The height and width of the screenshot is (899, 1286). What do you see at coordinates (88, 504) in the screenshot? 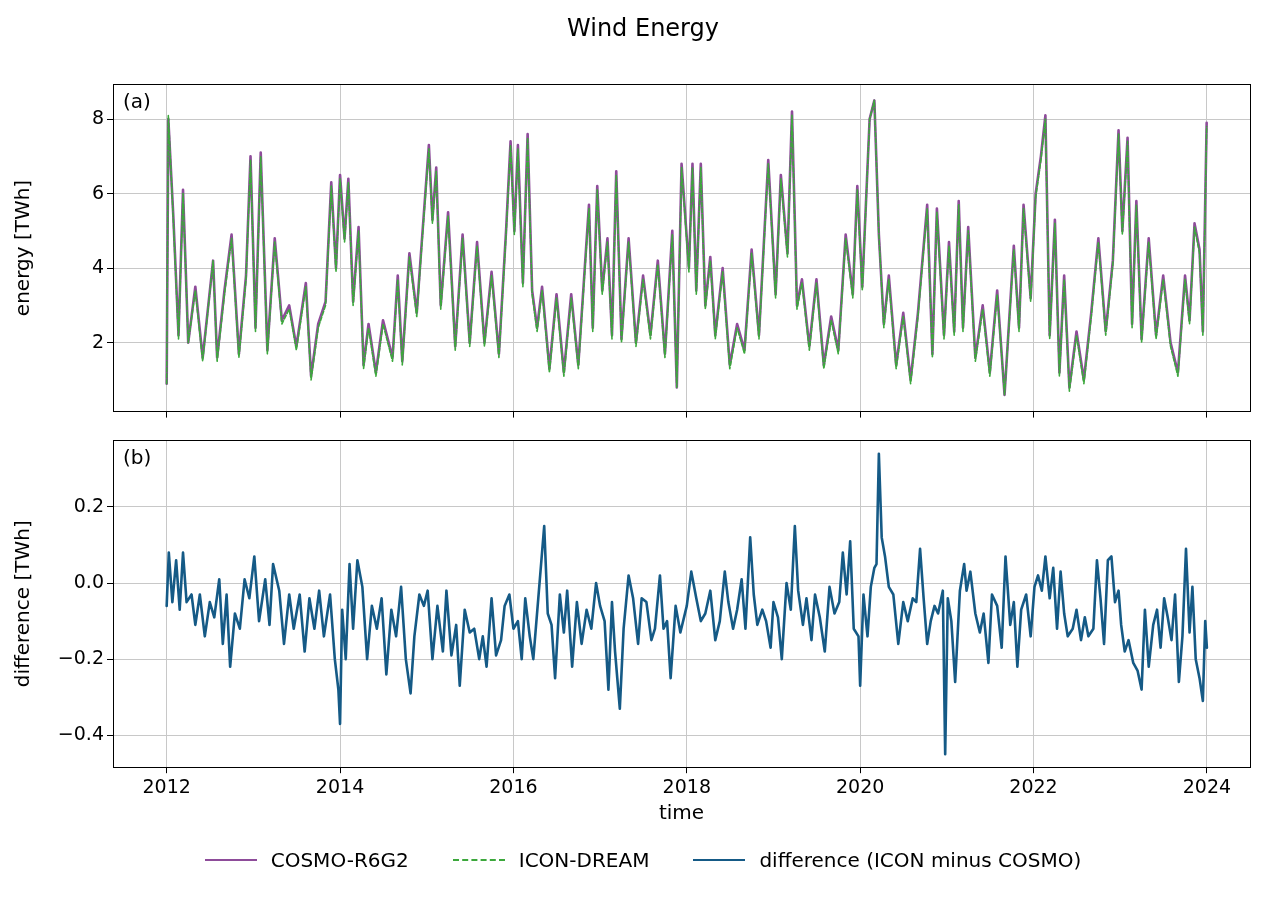
I see `y-tick-label: 0.2` at bounding box center [88, 504].